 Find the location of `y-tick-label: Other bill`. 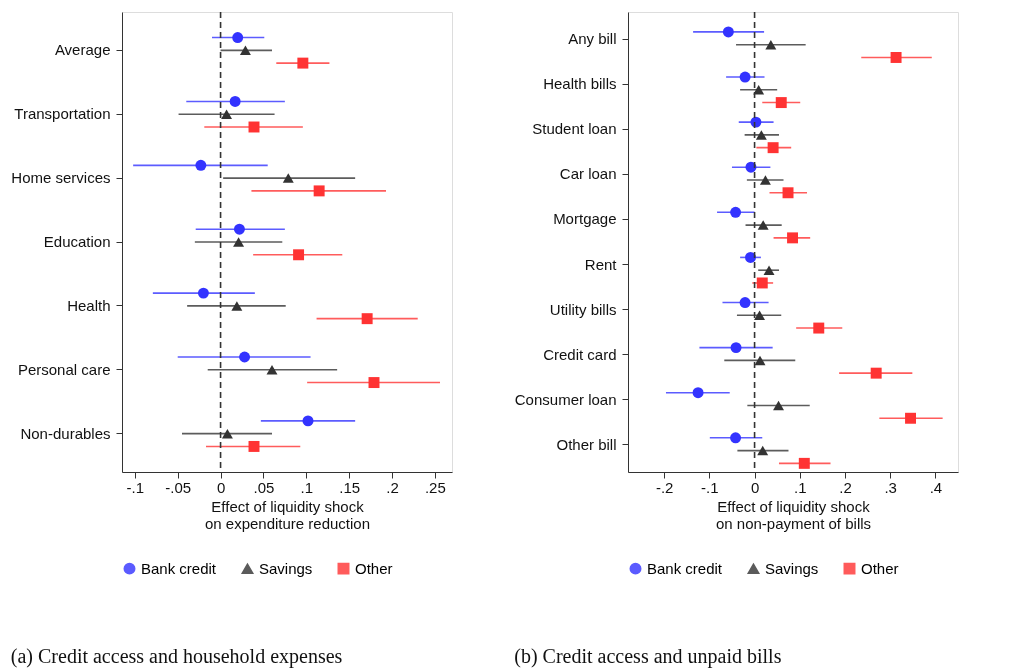

y-tick-label: Other bill is located at coordinates (586, 444).